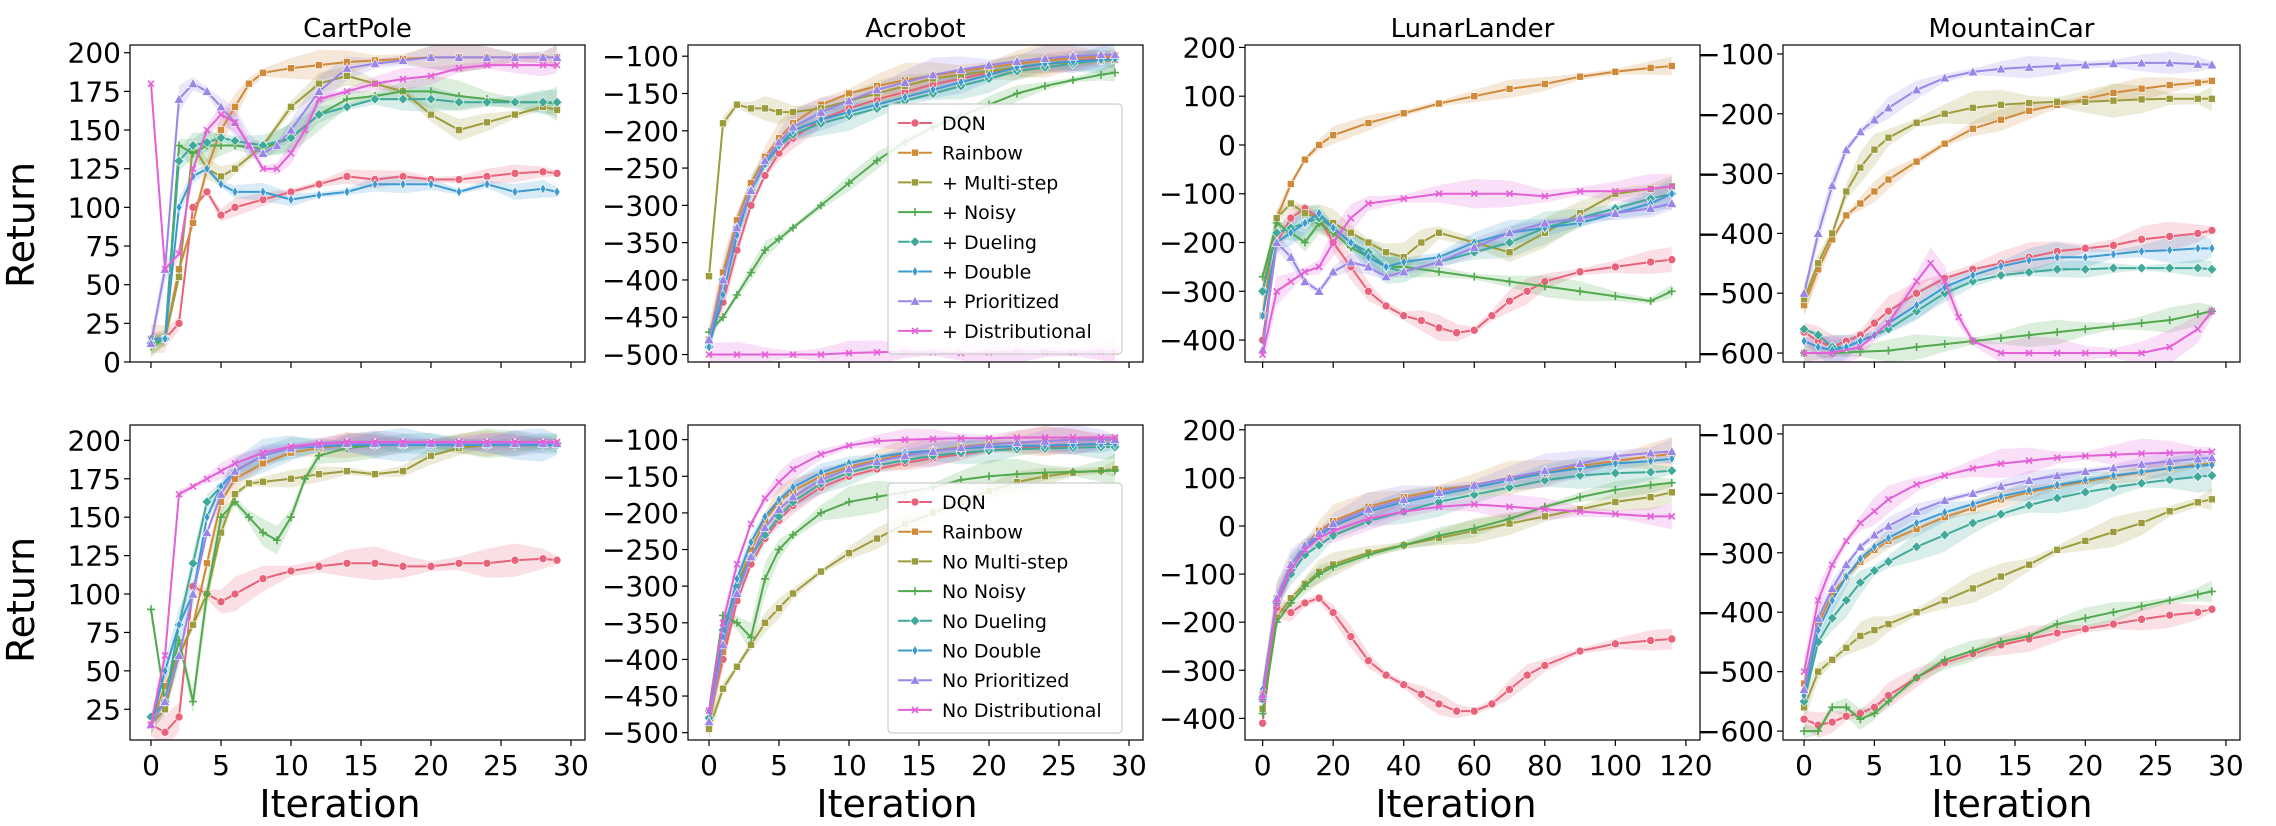 The height and width of the screenshot is (826, 2276). What do you see at coordinates (983, 562) in the screenshot?
I see `legend-item-no-multi-step: No Multi-step` at bounding box center [983, 562].